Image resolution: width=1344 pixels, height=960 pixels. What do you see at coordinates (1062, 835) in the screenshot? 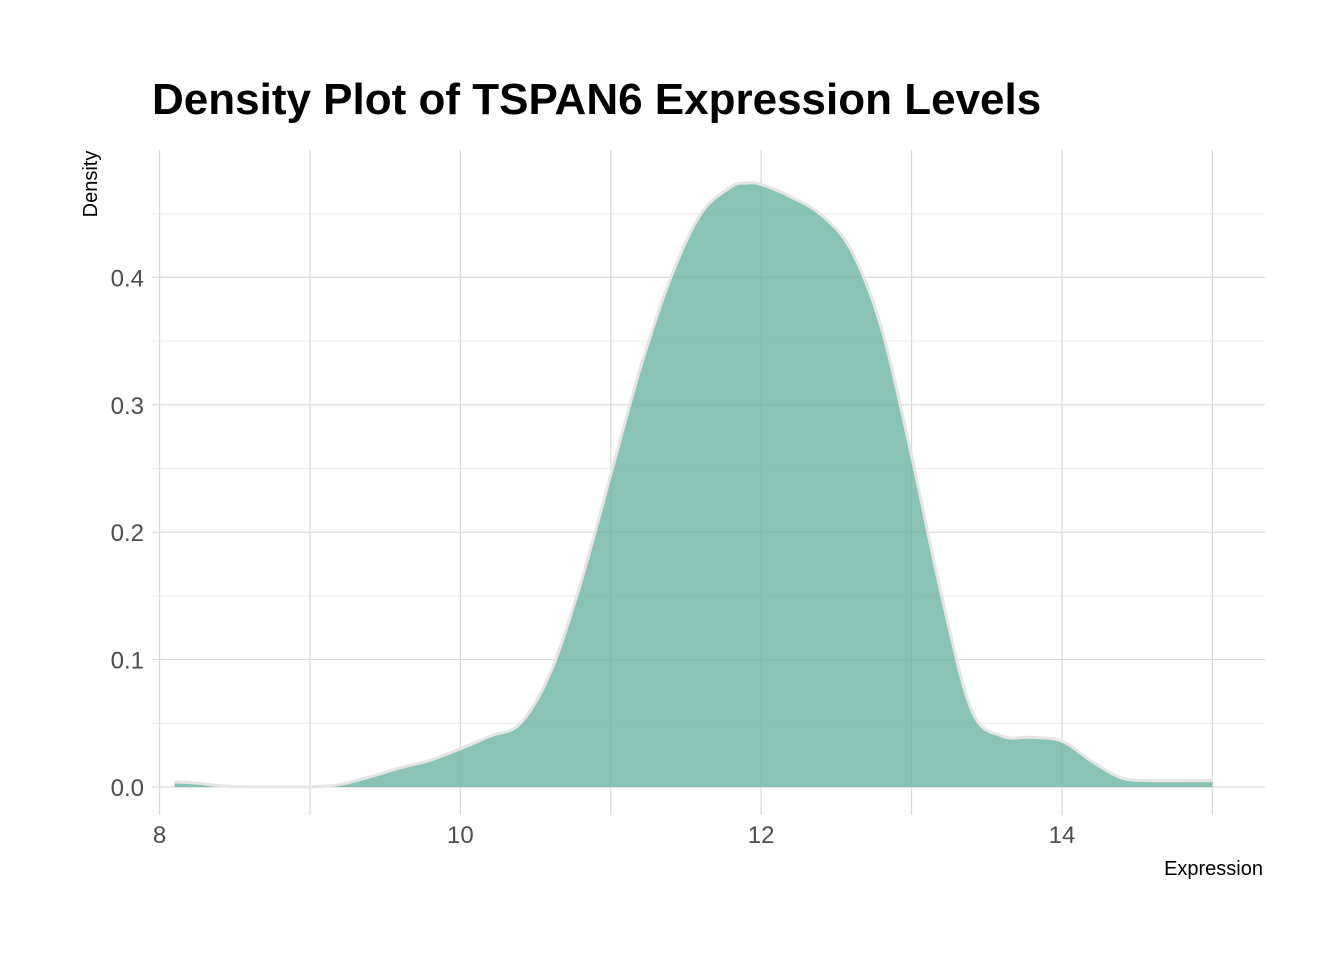
I see `x-tick-label: 14` at bounding box center [1062, 835].